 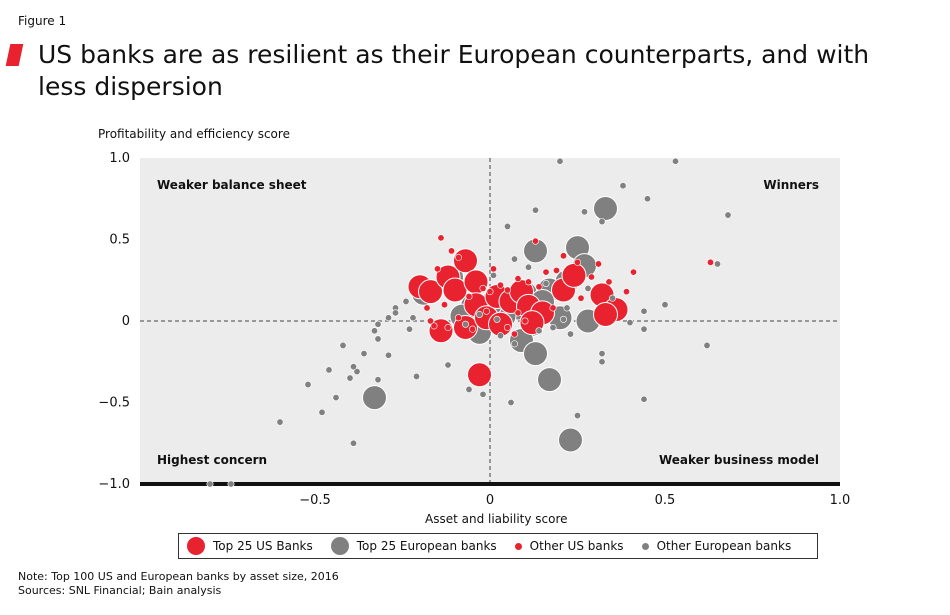 What do you see at coordinates (126, 321) in the screenshot?
I see `y-tick-label: 0` at bounding box center [126, 321].